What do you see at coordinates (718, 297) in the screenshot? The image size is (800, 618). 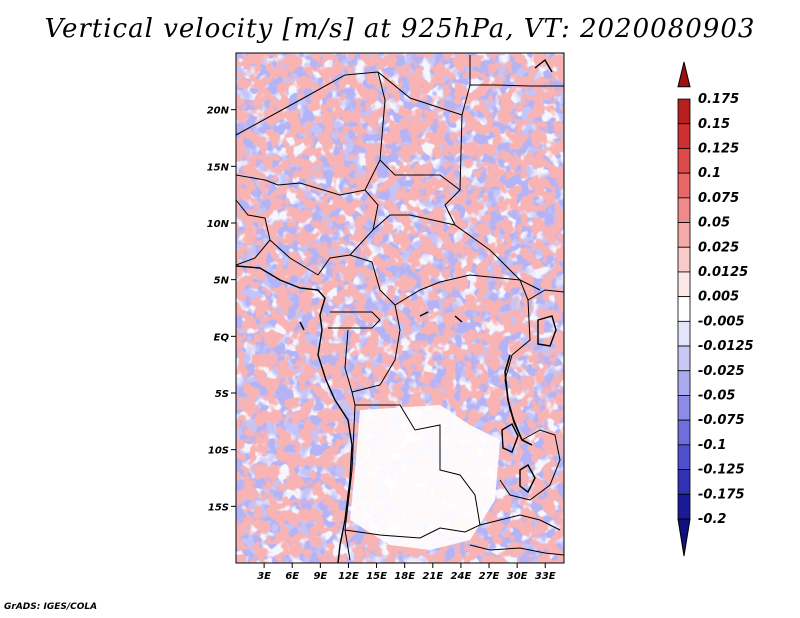 I see `colorbar-label: 0.005` at bounding box center [718, 297].